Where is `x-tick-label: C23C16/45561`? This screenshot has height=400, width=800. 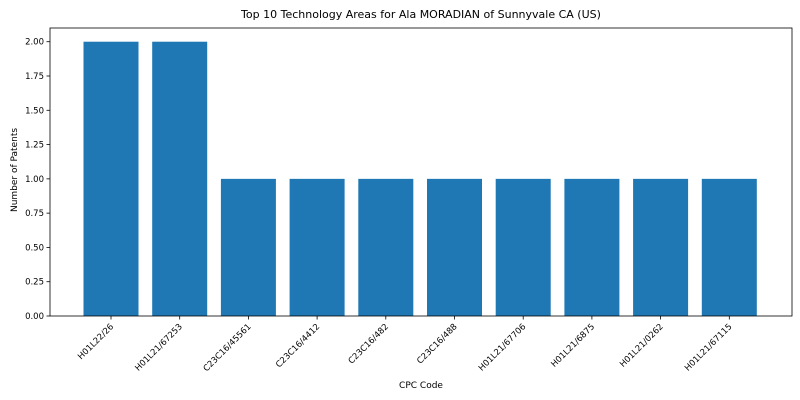 x-tick-label: C23C16/45561 is located at coordinates (228, 348).